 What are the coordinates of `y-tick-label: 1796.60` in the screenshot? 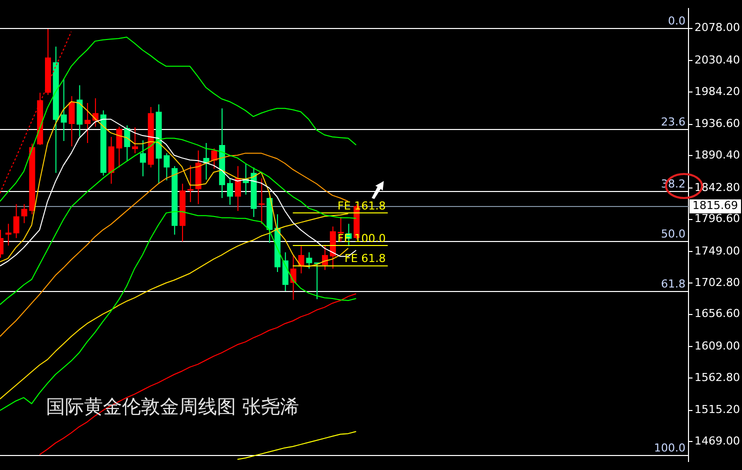 It's located at (717, 219).